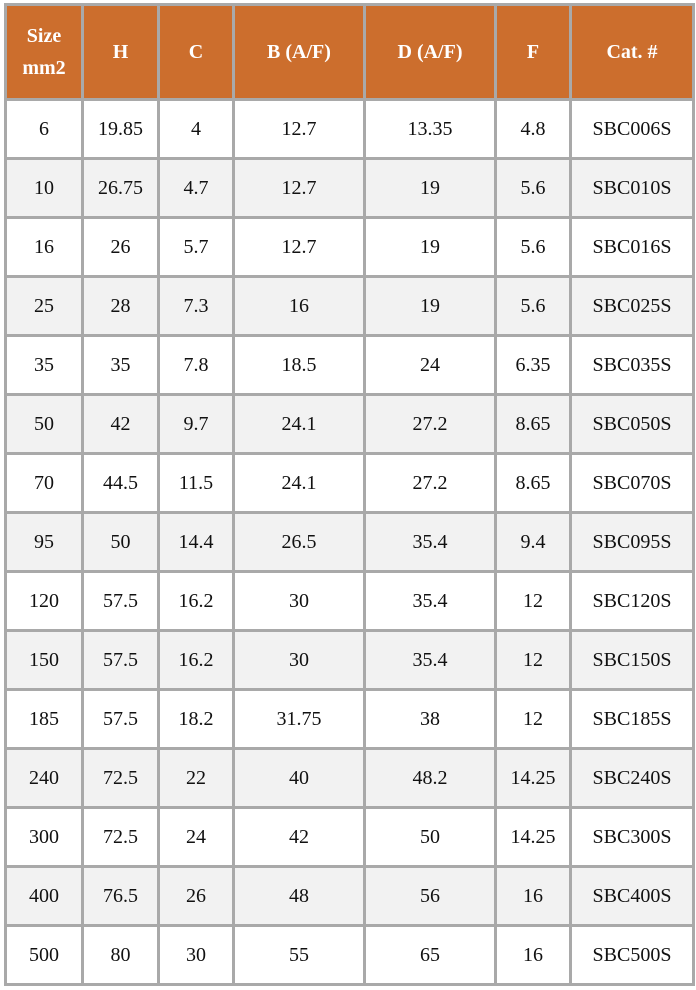 This screenshot has height=990, width=696. Describe the element at coordinates (196, 52) in the screenshot. I see `header-c: C` at that location.